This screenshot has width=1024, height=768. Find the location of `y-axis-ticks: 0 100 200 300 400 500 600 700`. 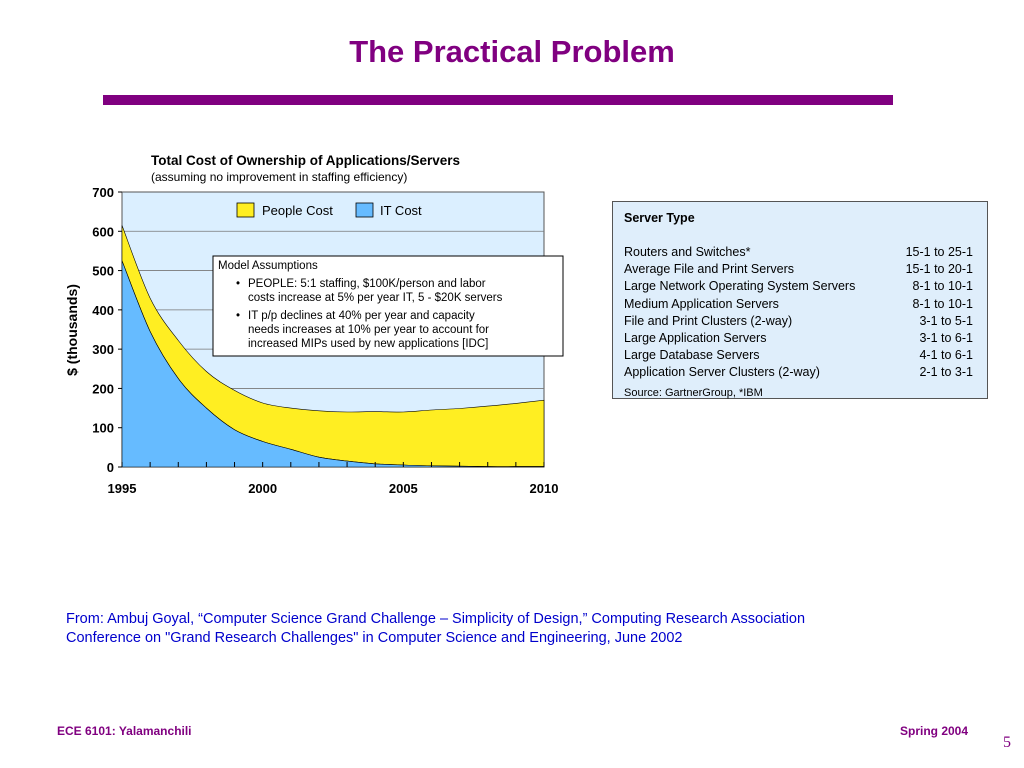

y-axis-ticks: 0 100 200 300 400 500 600 700 is located at coordinates (107, 330).